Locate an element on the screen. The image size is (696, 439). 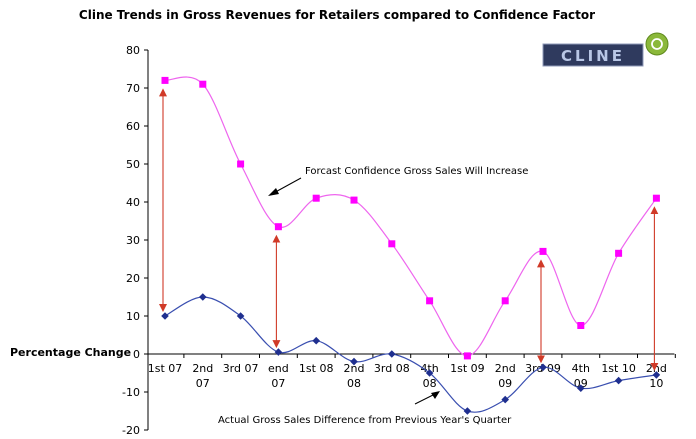
x-tick-label: 1st 10 is located at coordinates (618, 368).